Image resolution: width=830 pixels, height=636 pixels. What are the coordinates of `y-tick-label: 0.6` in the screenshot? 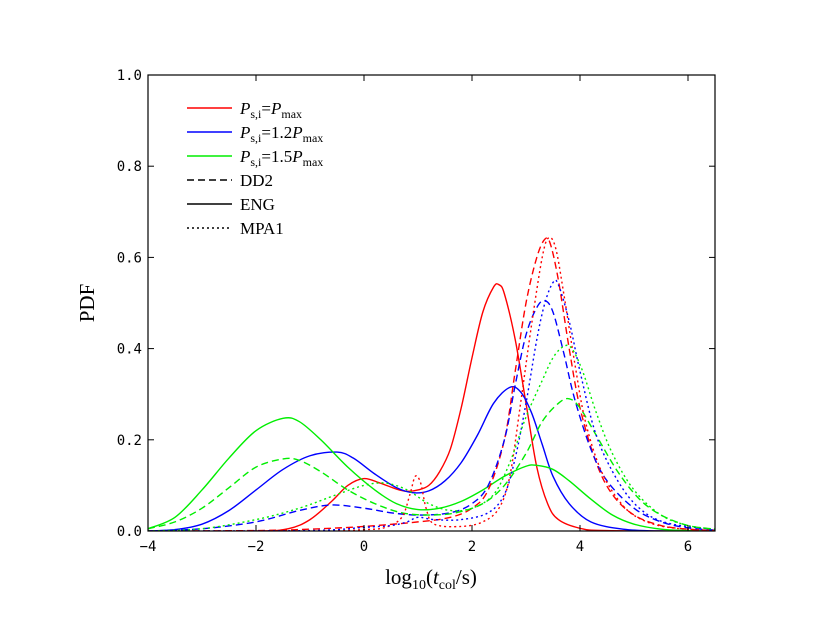 It's located at (129, 258).